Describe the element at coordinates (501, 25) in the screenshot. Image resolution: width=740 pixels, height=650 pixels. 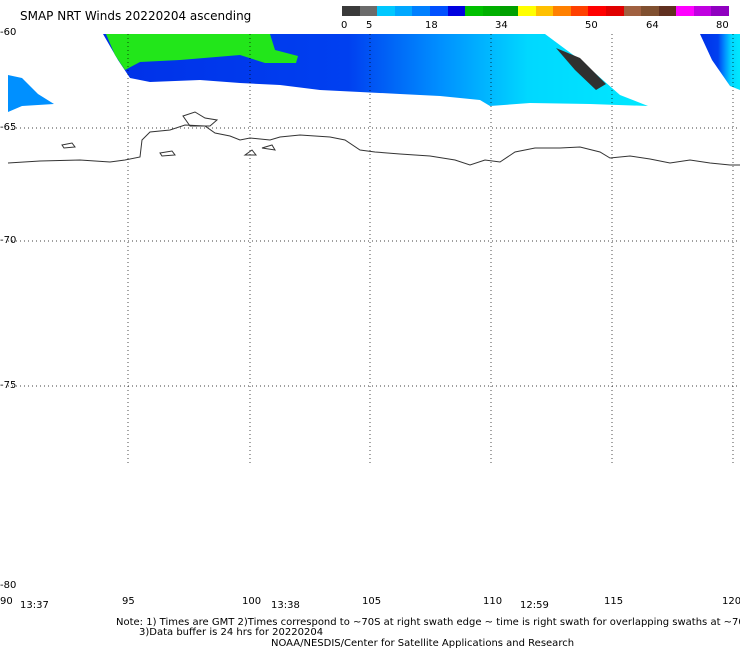
I see `colorbar-label: 34` at that location.